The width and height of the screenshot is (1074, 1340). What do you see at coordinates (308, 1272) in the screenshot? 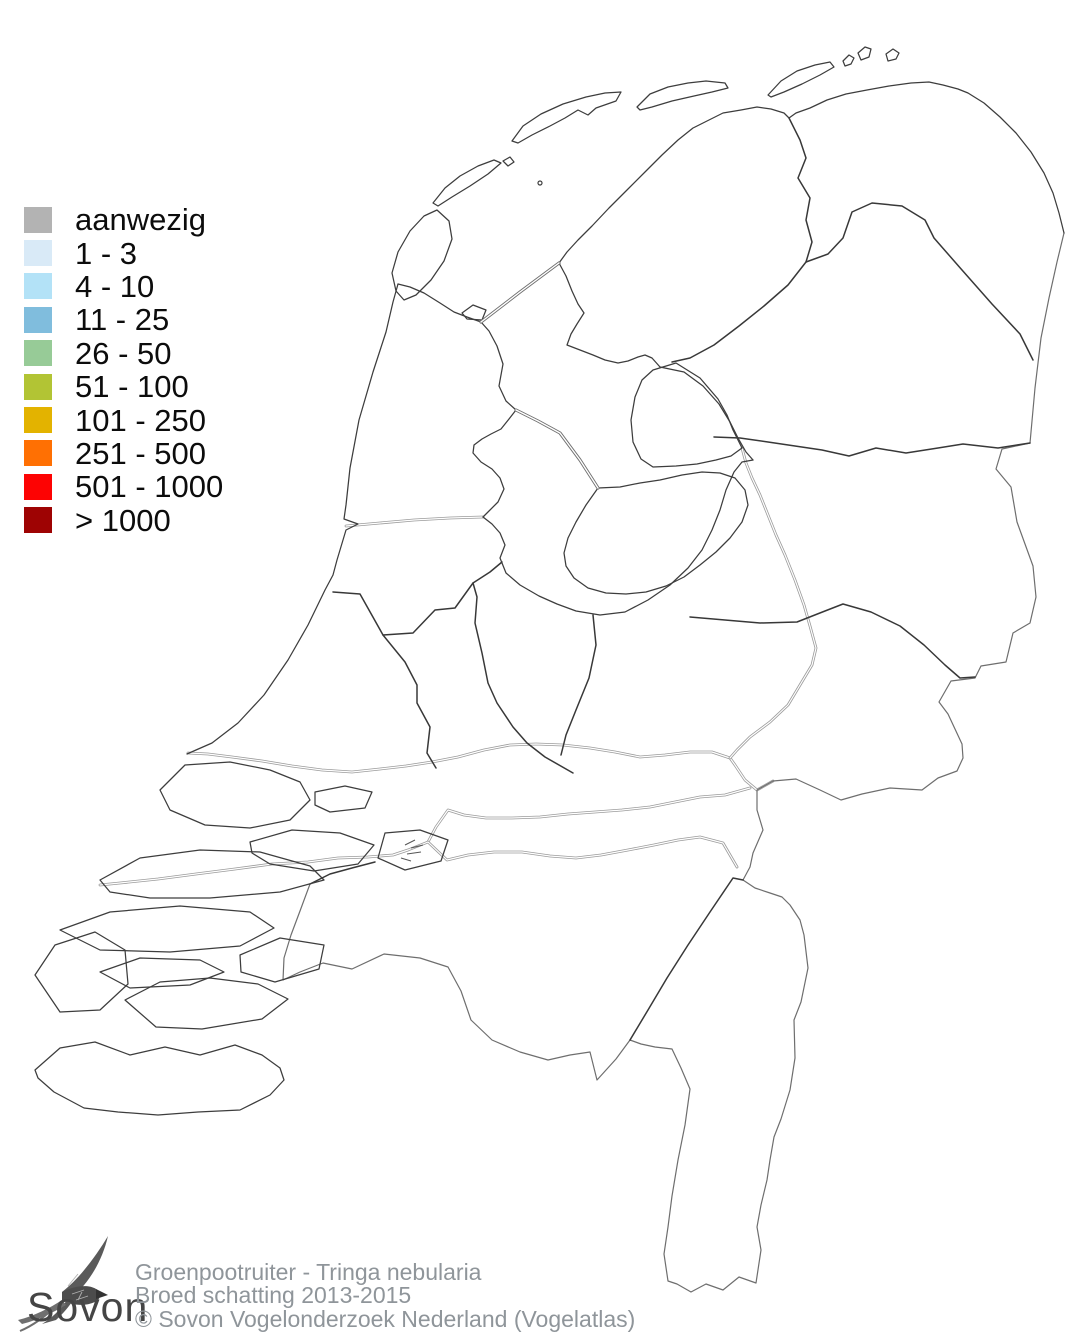
I see `caption-species: Groenpootruiter - Tringa nebularia` at bounding box center [308, 1272].